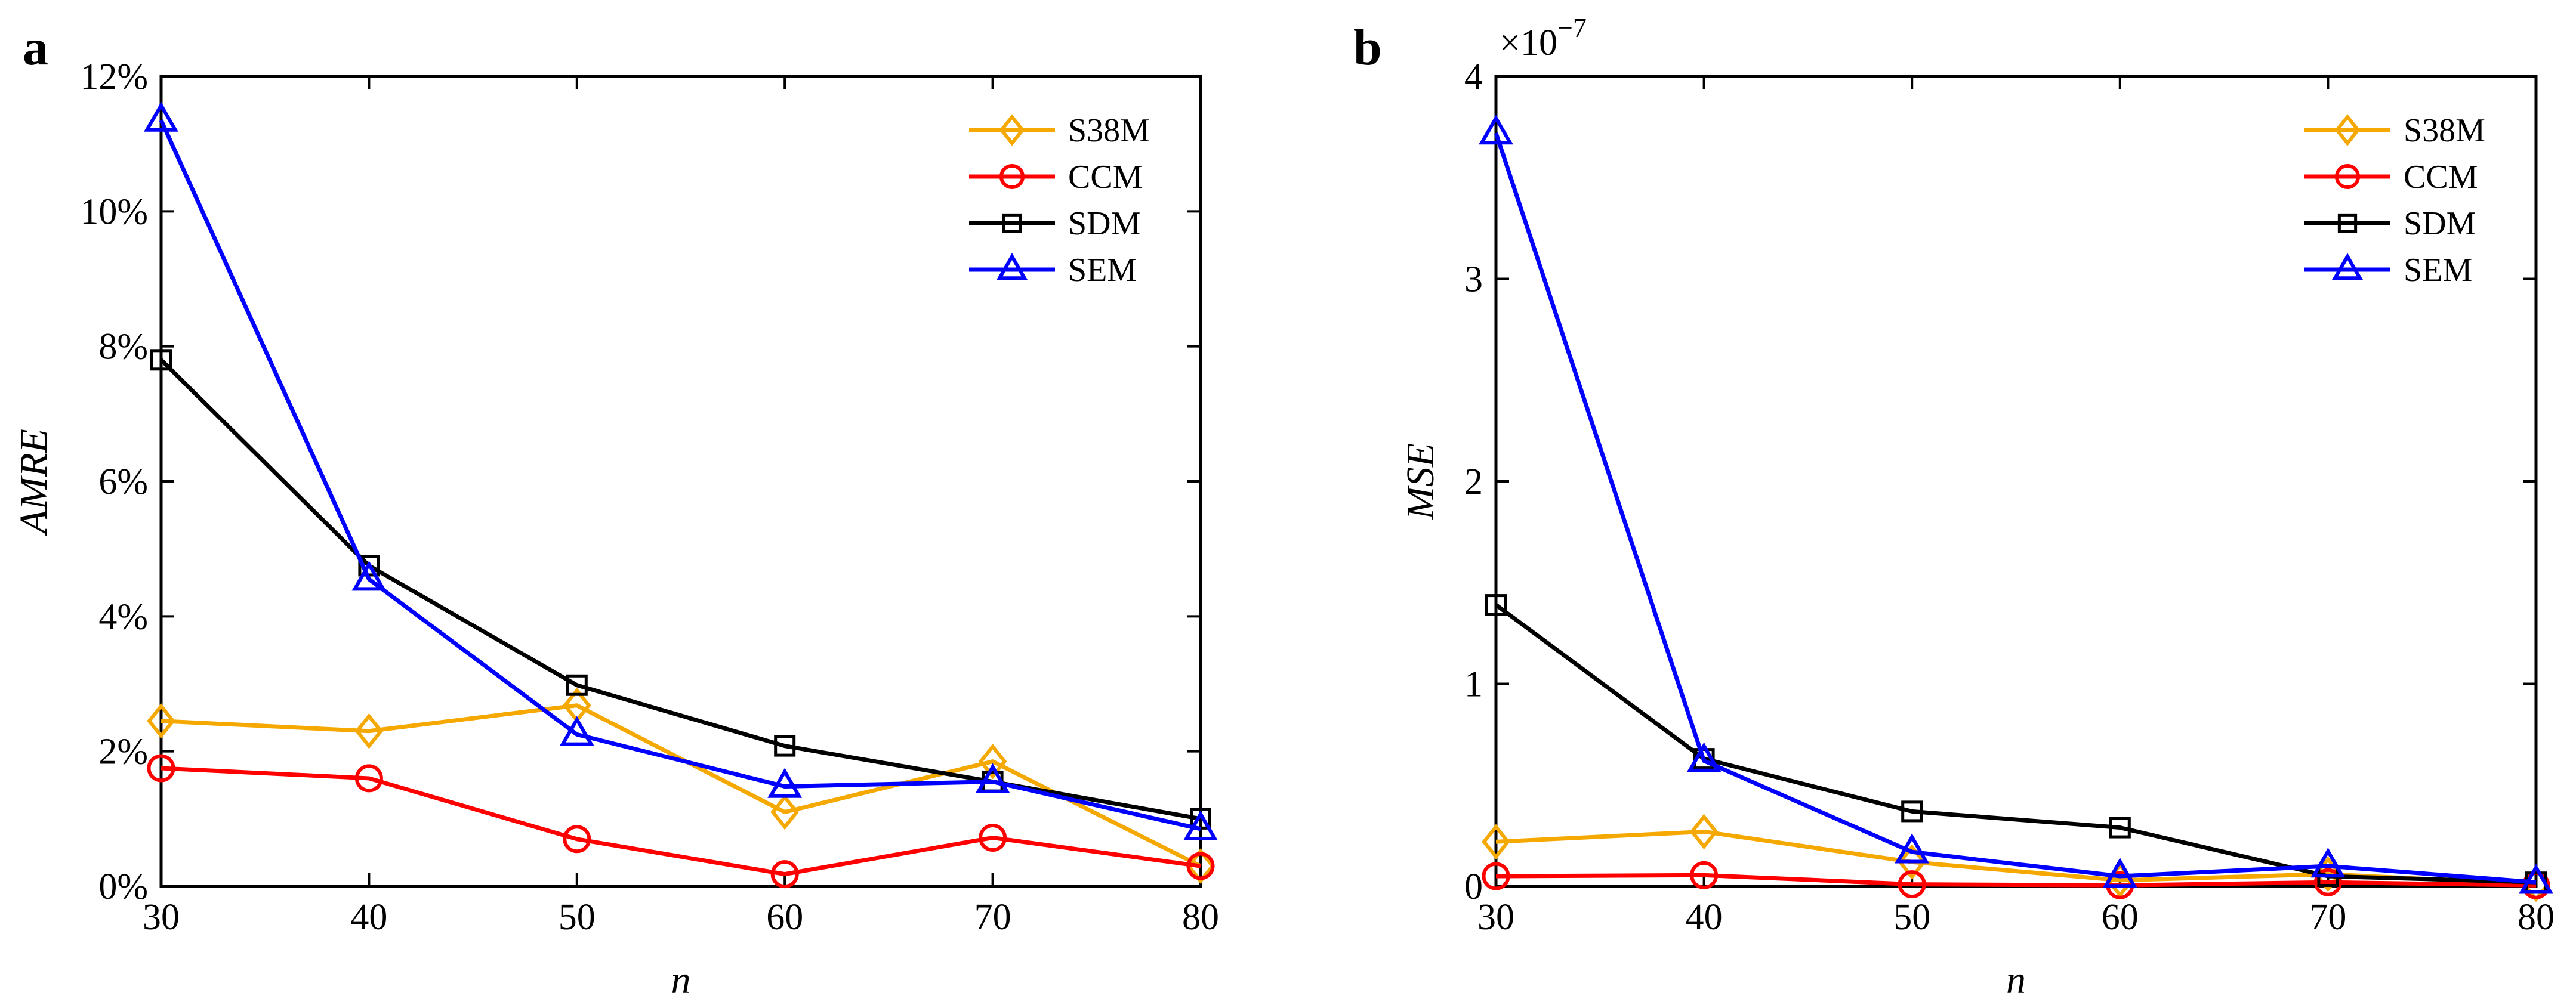 Image resolution: width=2576 pixels, height=1008 pixels. Describe the element at coordinates (2328, 917) in the screenshot. I see `x-tick-label: 70` at that location.